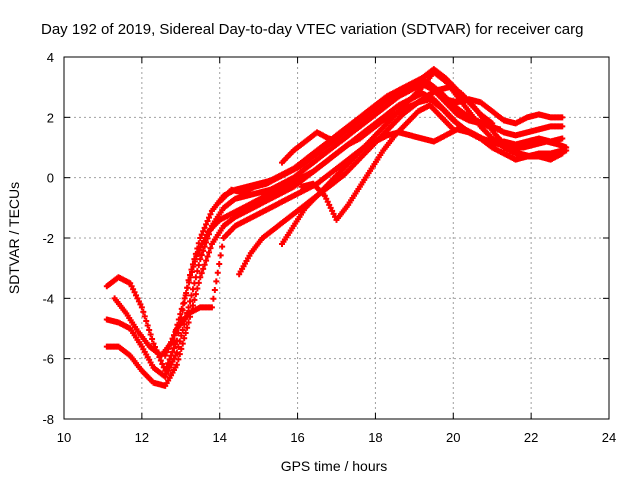  I want to click on x-tick-label: 18, so click(375, 437).